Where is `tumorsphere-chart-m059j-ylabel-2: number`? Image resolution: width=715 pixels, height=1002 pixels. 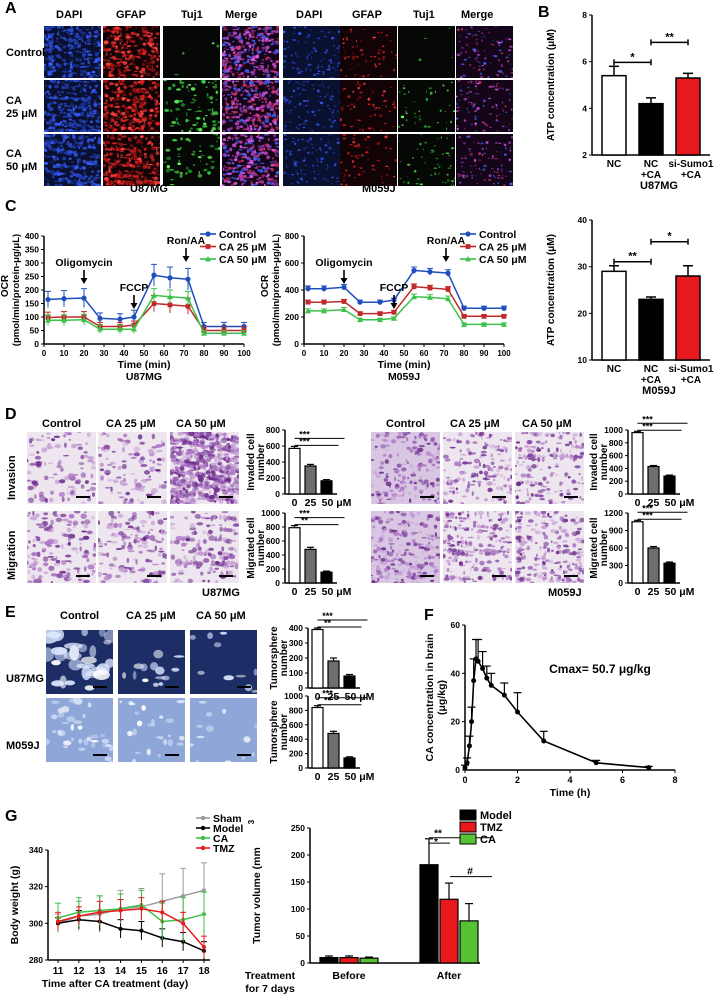 tumorsphere-chart-m059j-ylabel-2: number is located at coordinates (284, 732).